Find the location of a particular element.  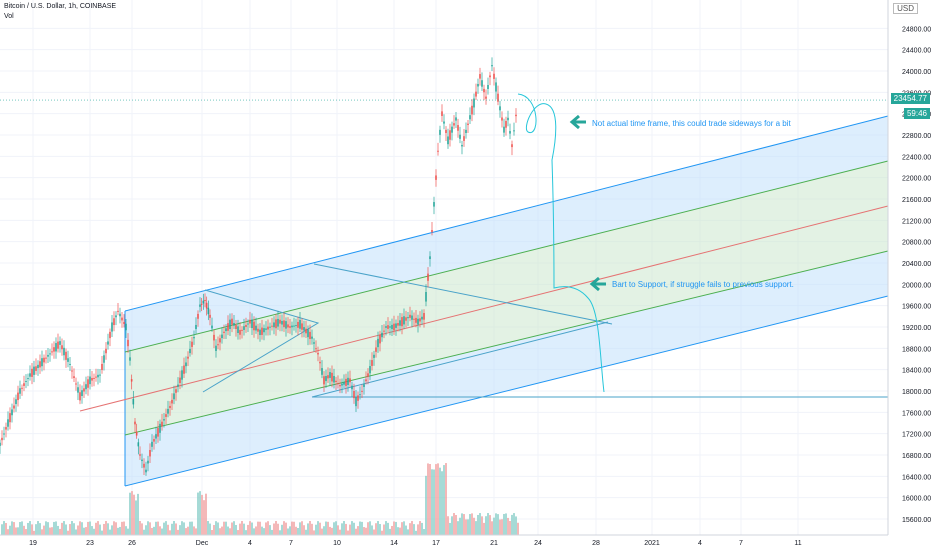

y-tick-label: 22000.00 is located at coordinates (916, 179).